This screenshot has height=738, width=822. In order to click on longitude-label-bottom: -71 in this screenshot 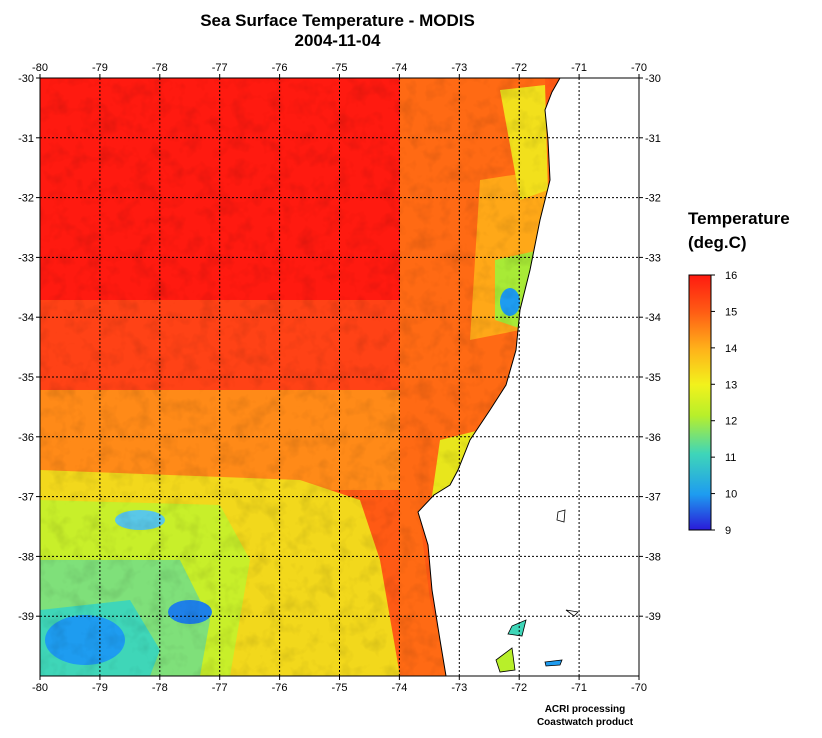, I will do `click(579, 688)`.